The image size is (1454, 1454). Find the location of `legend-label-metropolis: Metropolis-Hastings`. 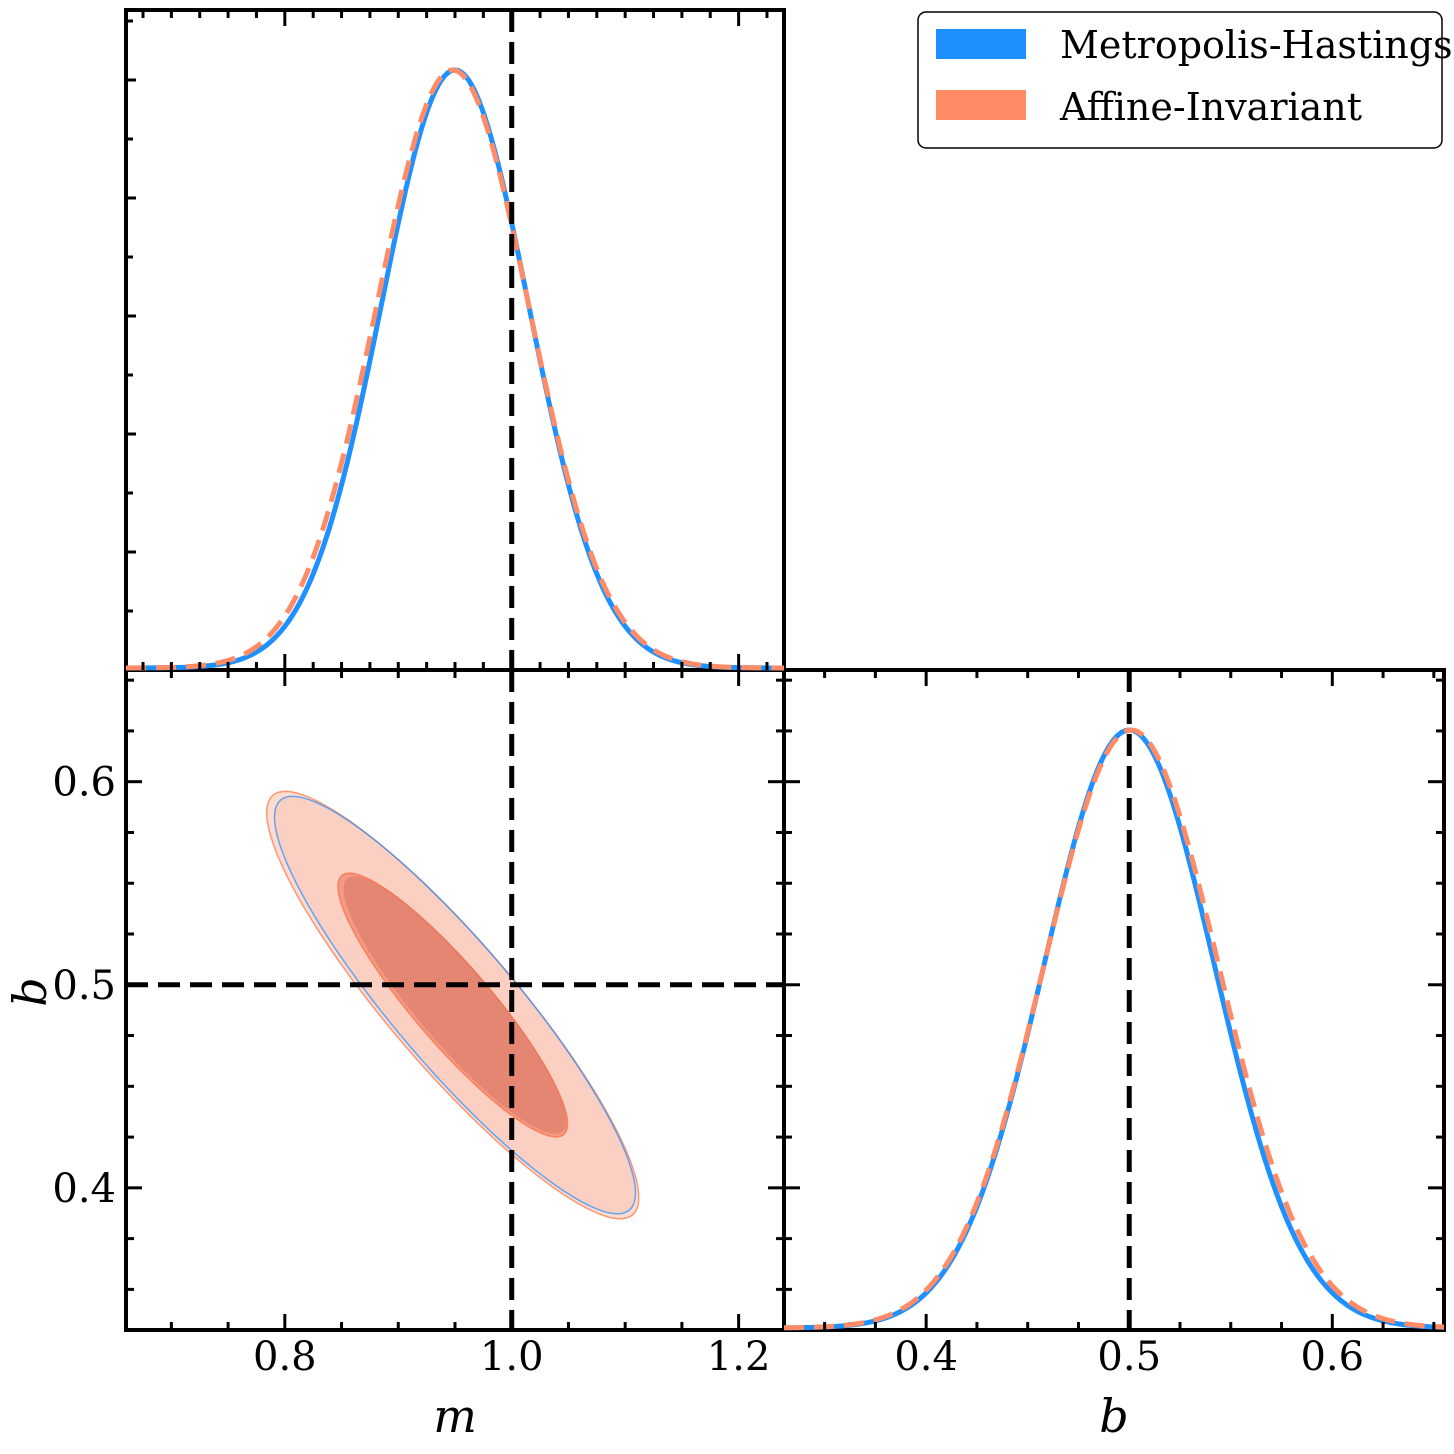

legend-label-metropolis: Metropolis-Hastings is located at coordinates (1256, 45).